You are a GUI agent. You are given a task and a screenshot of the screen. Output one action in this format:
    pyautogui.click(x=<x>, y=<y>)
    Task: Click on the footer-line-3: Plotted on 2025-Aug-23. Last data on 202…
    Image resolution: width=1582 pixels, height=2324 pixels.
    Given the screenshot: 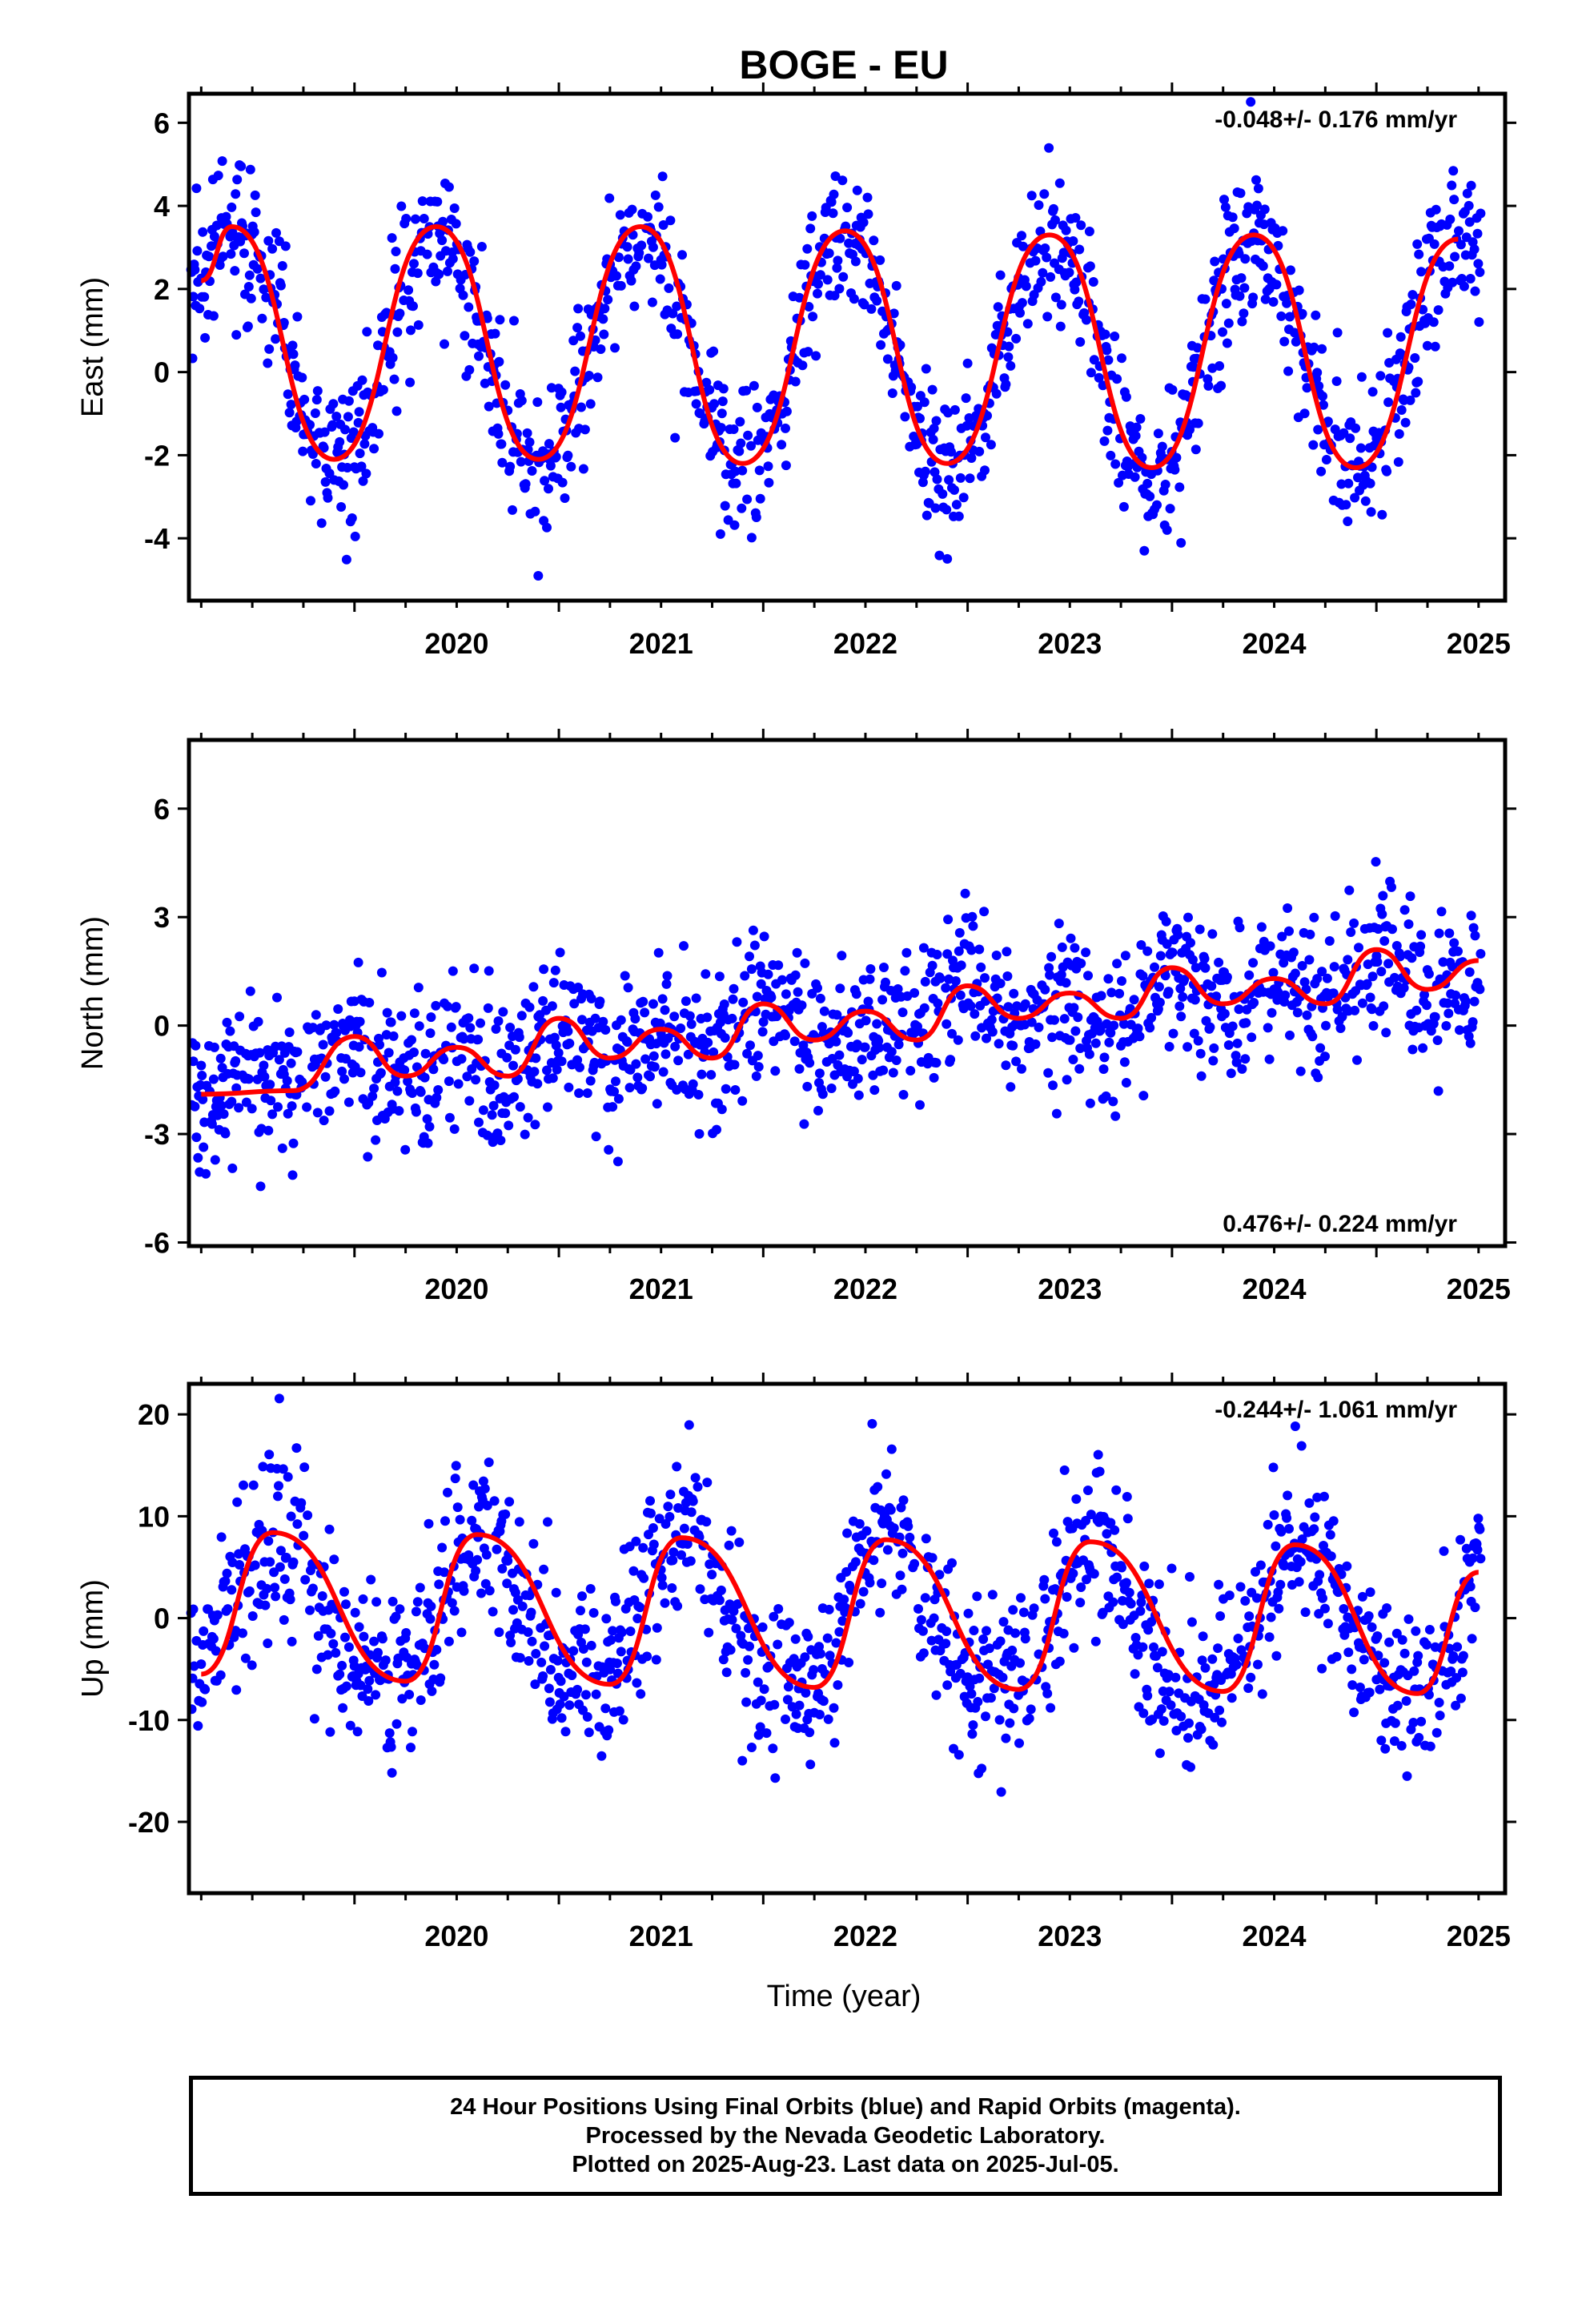 What is the action you would take?
    pyautogui.click(x=846, y=2164)
    